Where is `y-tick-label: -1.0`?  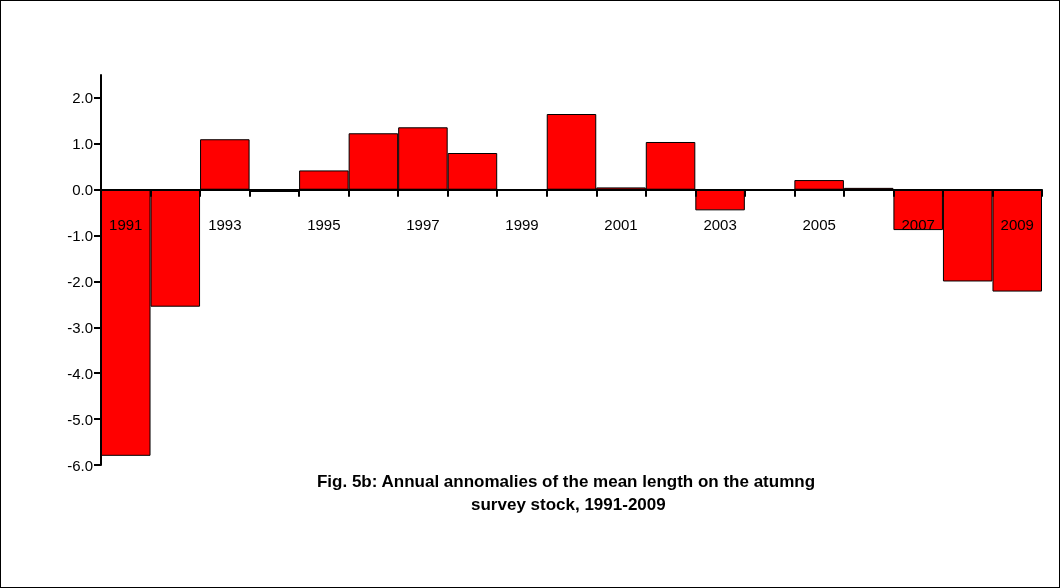
y-tick-label: -1.0 is located at coordinates (80, 236).